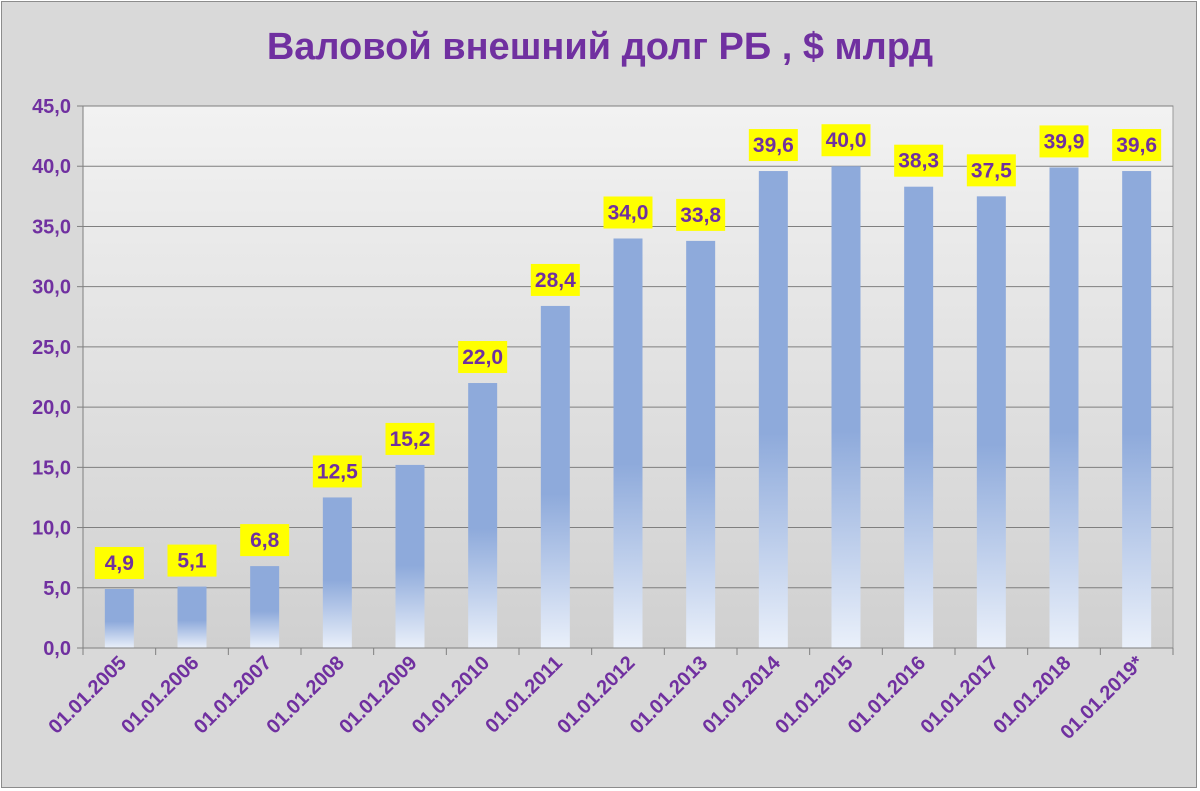 This screenshot has width=1200, height=791. Describe the element at coordinates (57, 649) in the screenshot. I see `y-tick-label: 0,0` at that location.